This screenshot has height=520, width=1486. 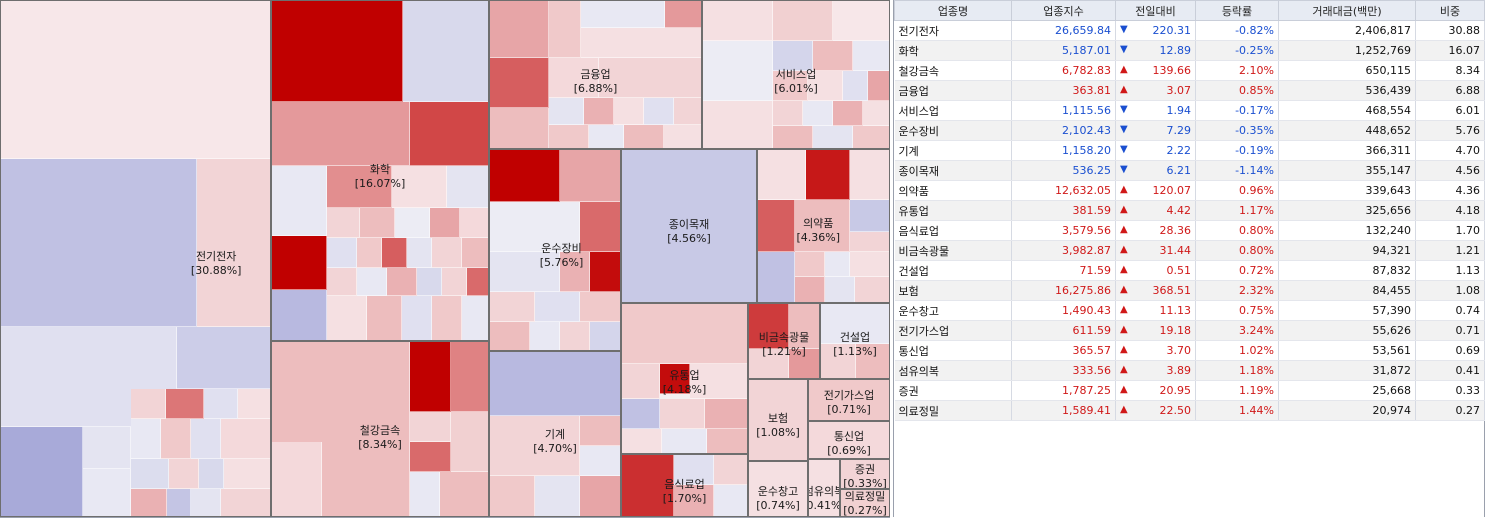 What do you see at coordinates (1189, 190) in the screenshot?
I see `table-row: 의약품 12,632.05 ▲ 120.07 0.96% 339,643 4.36` at bounding box center [1189, 190].